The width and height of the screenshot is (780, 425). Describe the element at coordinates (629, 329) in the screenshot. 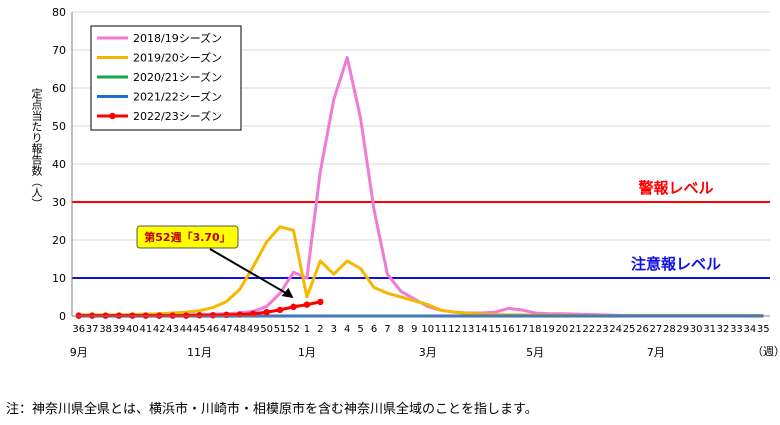

I see `x-tick-25: 25` at that location.